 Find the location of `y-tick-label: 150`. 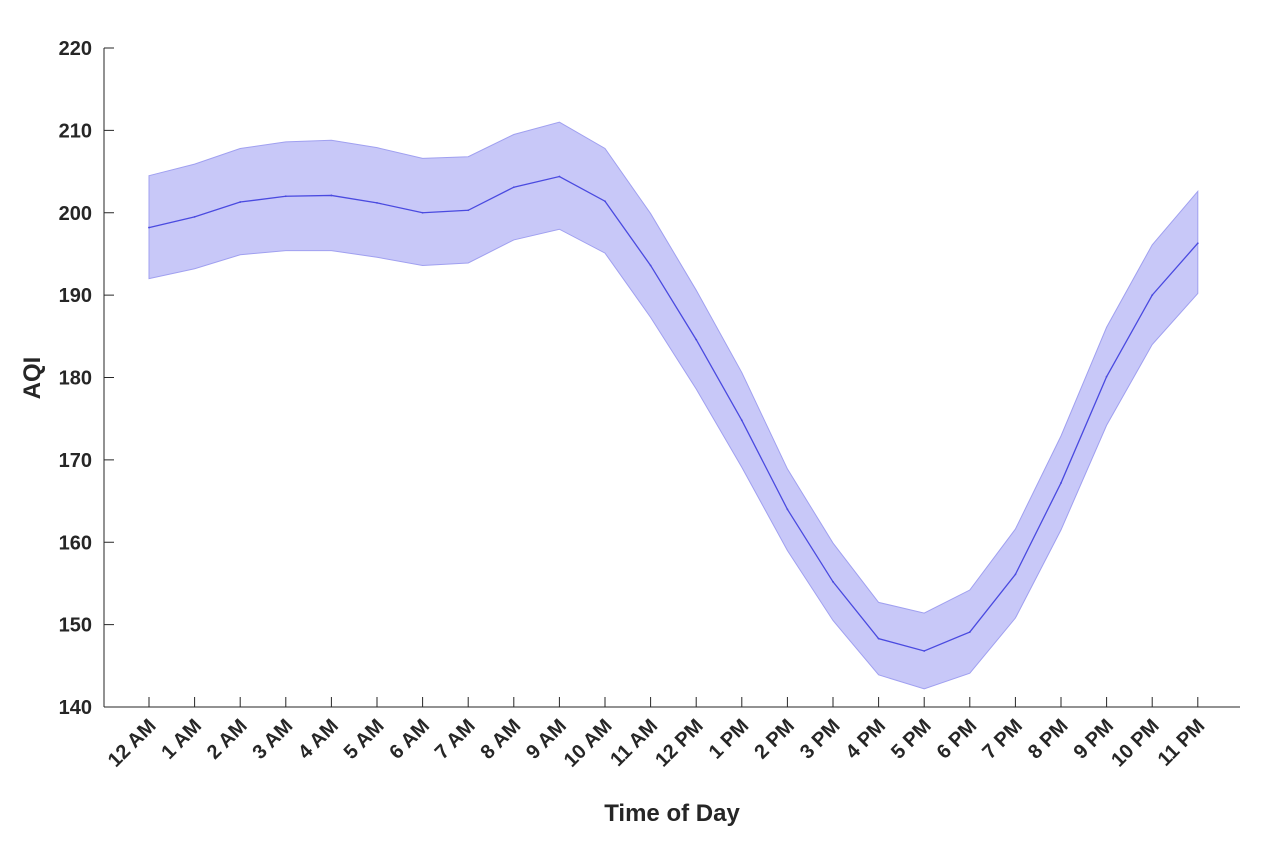

y-tick-label: 150 is located at coordinates (75, 626).